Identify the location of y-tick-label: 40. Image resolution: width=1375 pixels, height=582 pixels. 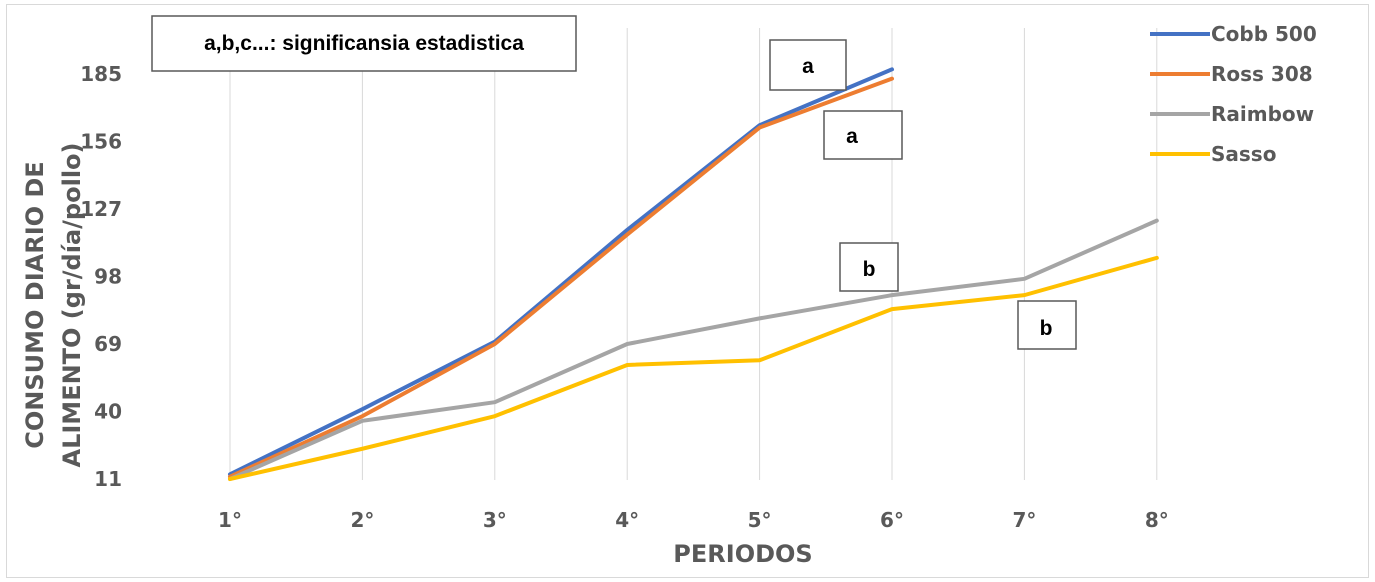
(108, 411).